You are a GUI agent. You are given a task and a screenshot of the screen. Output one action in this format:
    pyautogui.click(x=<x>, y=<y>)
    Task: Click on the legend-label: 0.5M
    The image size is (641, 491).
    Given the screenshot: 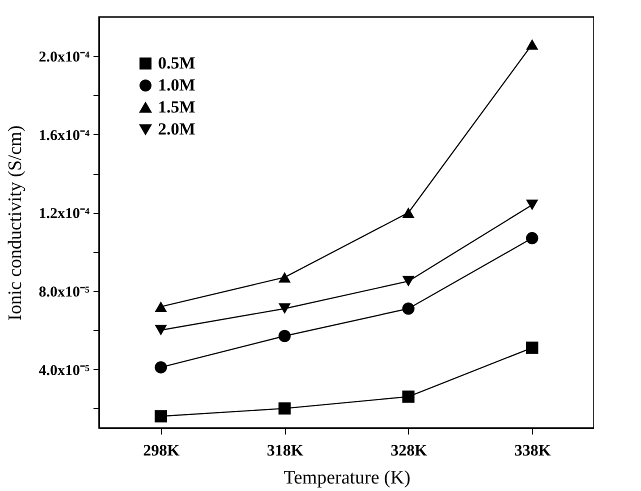 What is the action you would take?
    pyautogui.click(x=177, y=63)
    